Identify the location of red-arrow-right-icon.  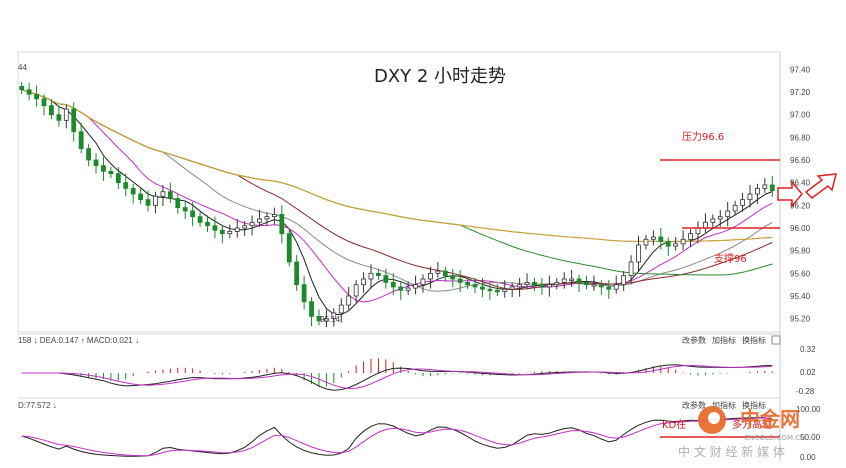
(790, 194).